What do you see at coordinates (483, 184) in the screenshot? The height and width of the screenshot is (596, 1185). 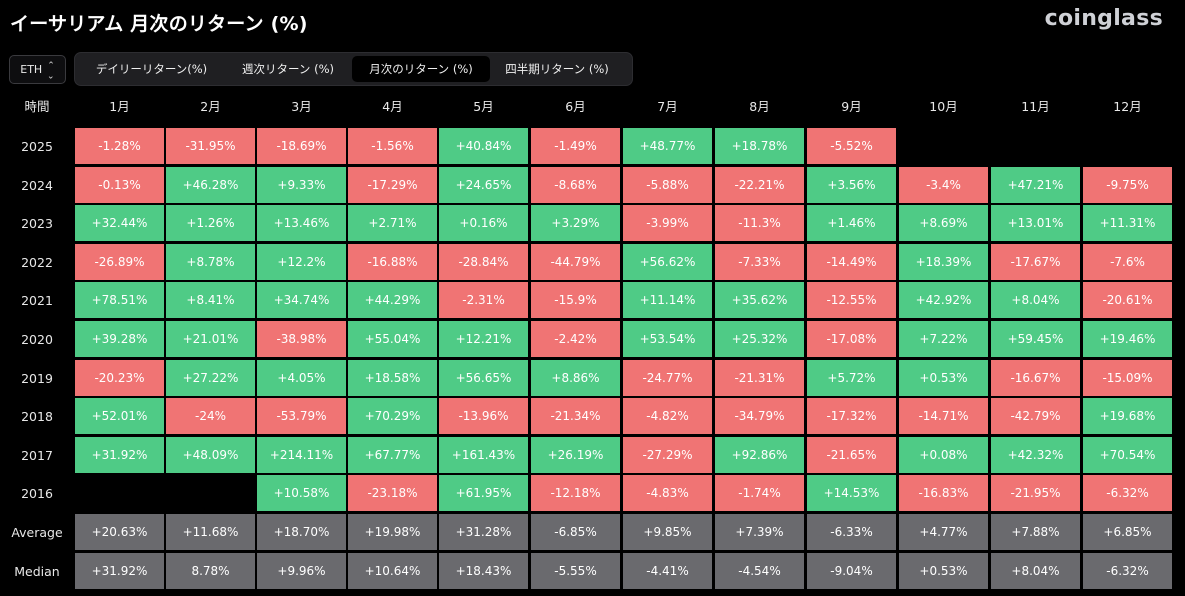 I see `return-cell: +24.65%` at bounding box center [483, 184].